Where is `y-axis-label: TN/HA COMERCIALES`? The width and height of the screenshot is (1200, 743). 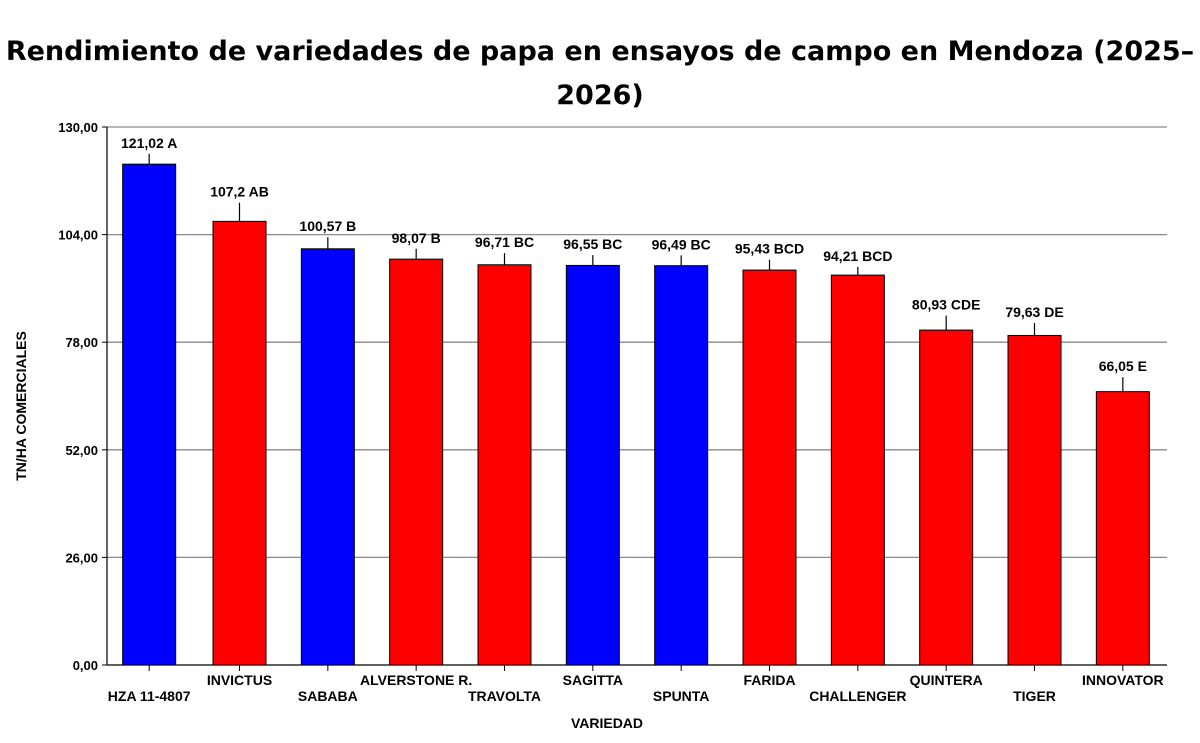
y-axis-label: TN/HA COMERCIALES is located at coordinates (21, 406).